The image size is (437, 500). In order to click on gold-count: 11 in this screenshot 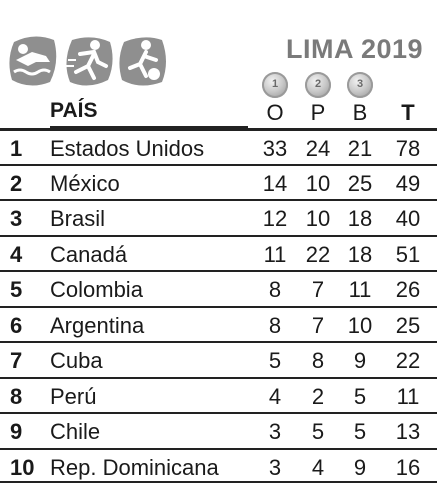, I will do `click(275, 254)`.